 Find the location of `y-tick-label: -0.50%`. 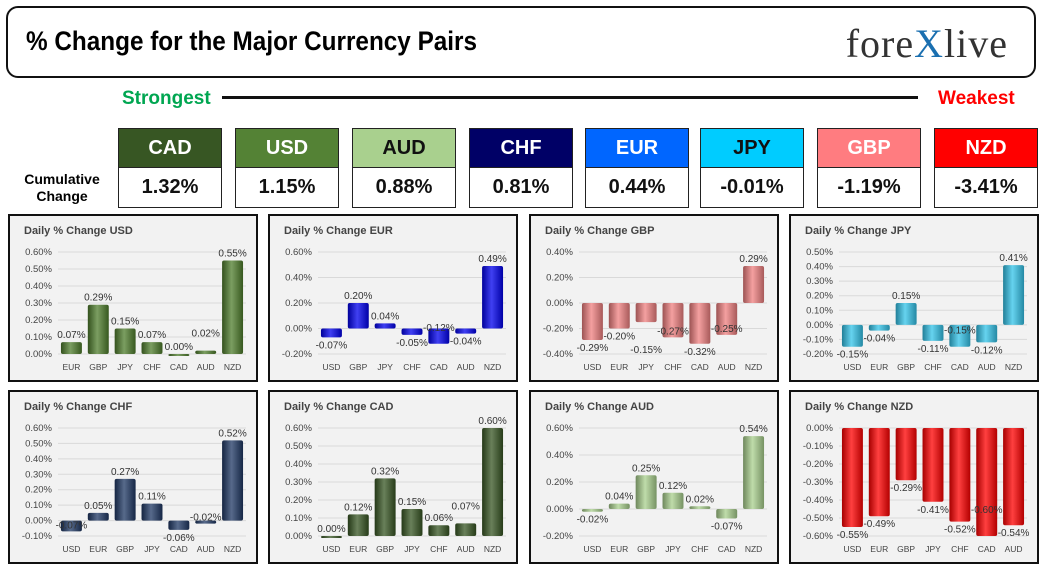

y-tick-label: -0.50% is located at coordinates (818, 518).